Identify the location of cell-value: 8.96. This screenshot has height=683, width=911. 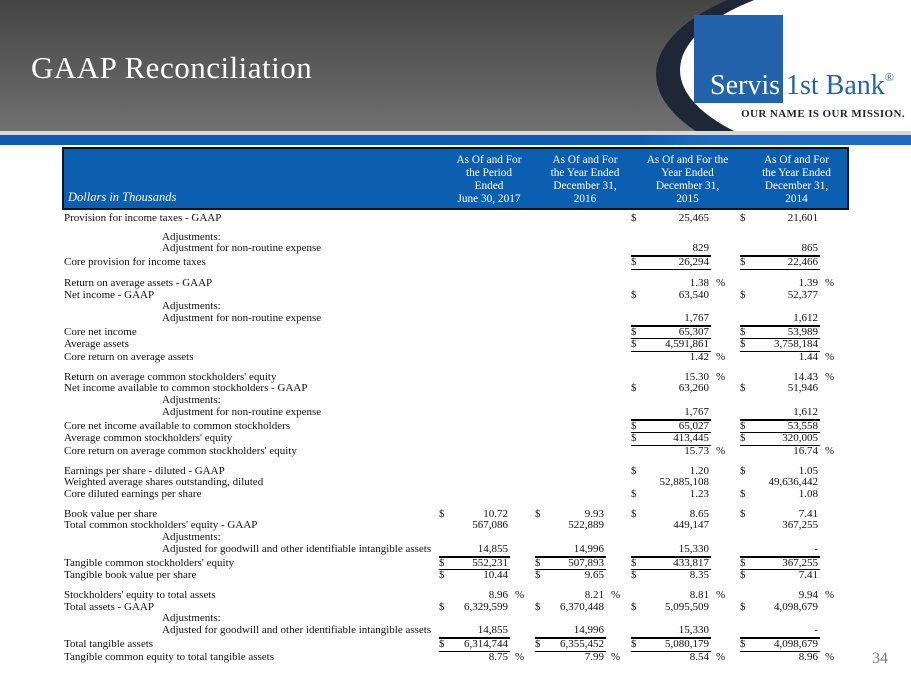
(498, 594).